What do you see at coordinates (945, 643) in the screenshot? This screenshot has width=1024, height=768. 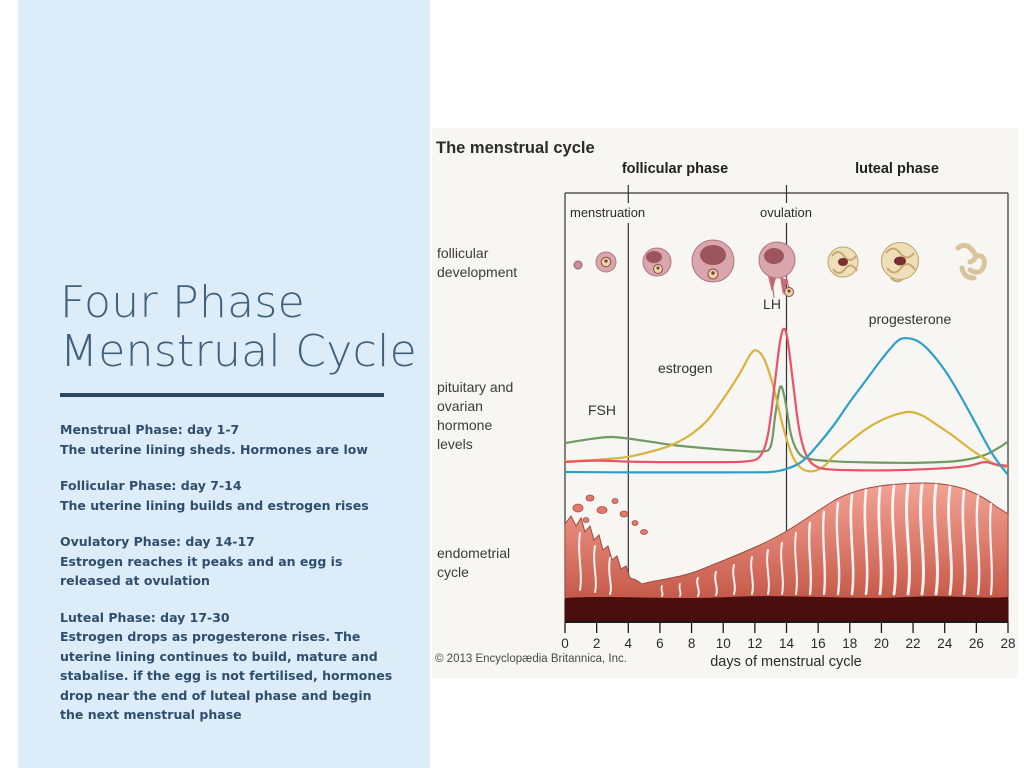 I see `x-tick-label: 24` at bounding box center [945, 643].